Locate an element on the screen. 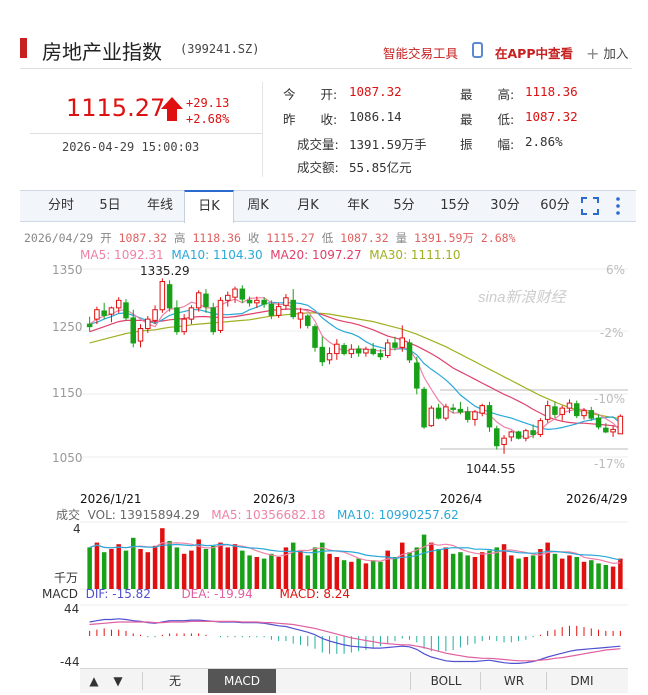 Image resolution: width=648 pixels, height=695 pixels. y-label-1050: 1050 is located at coordinates (67, 458).